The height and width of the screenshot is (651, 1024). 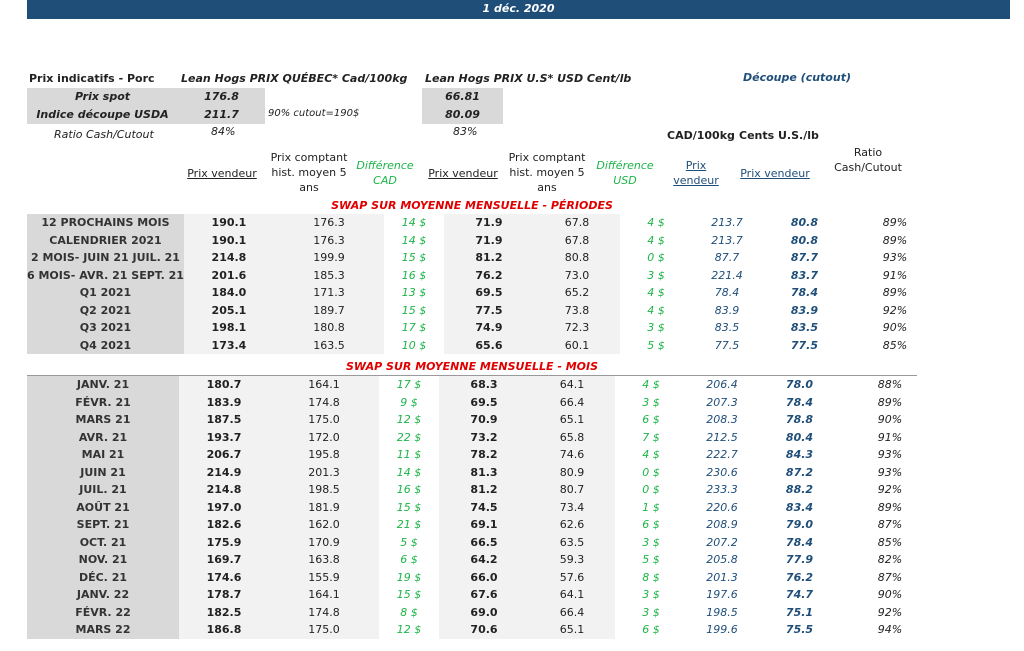 I want to click on ratio-label: Ratio Cash/Cutout, so click(x=104, y=134).